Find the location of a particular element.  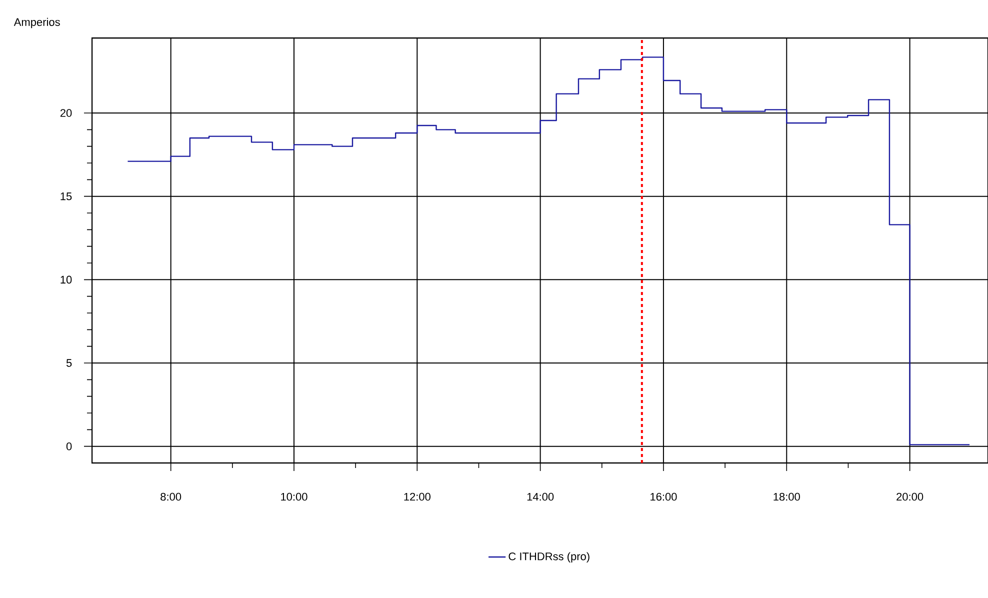

y-tick-label: 20 is located at coordinates (66, 113).